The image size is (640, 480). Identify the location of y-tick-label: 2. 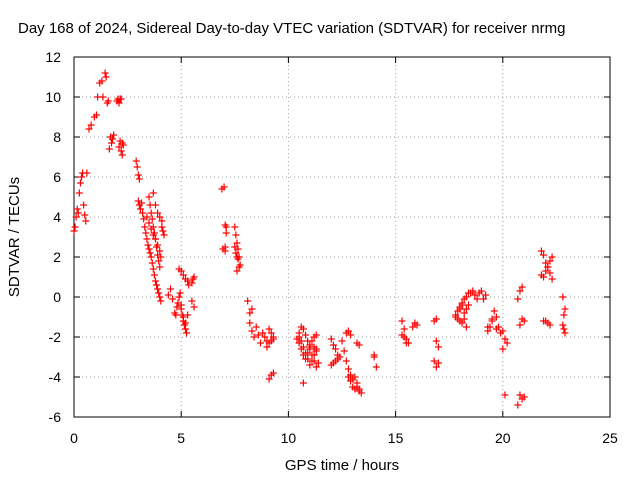
(57, 257).